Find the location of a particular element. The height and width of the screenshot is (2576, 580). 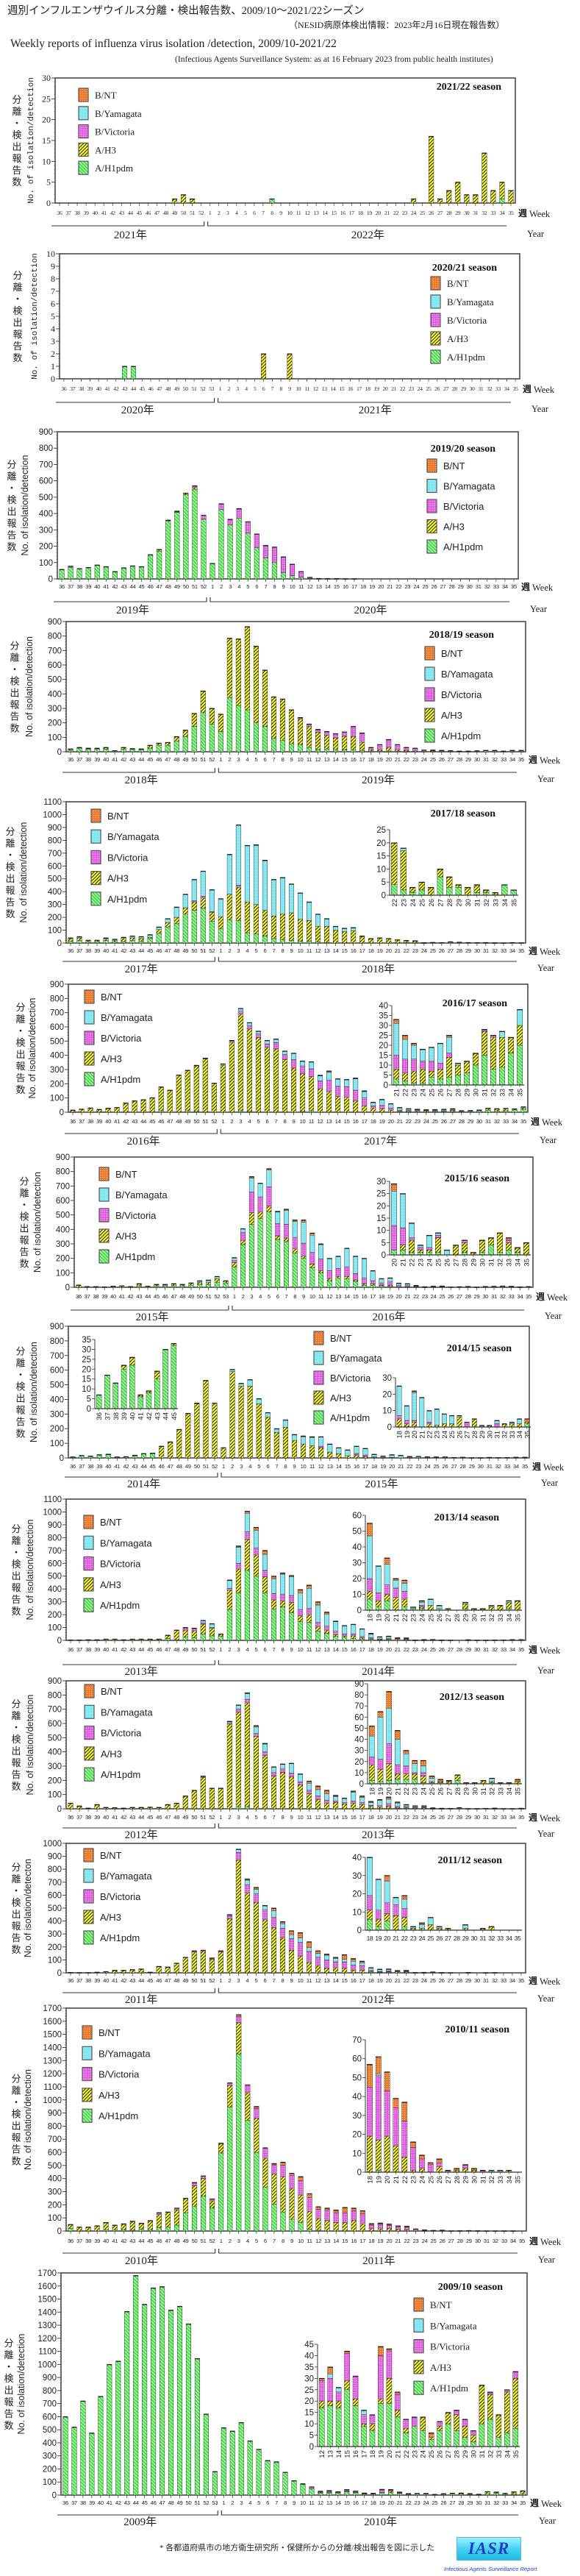

bar-segment-b-nt is located at coordinates (370, 1530).